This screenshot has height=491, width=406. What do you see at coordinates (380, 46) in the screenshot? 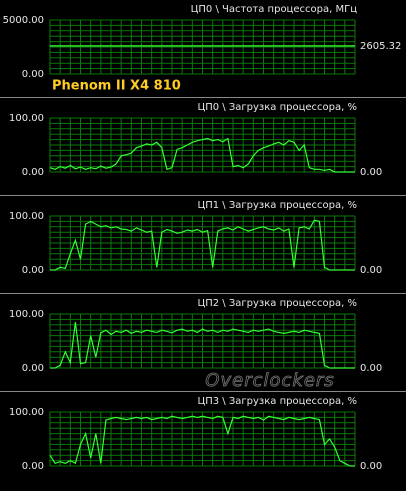
I see `current-value: 2605.32` at bounding box center [380, 46].